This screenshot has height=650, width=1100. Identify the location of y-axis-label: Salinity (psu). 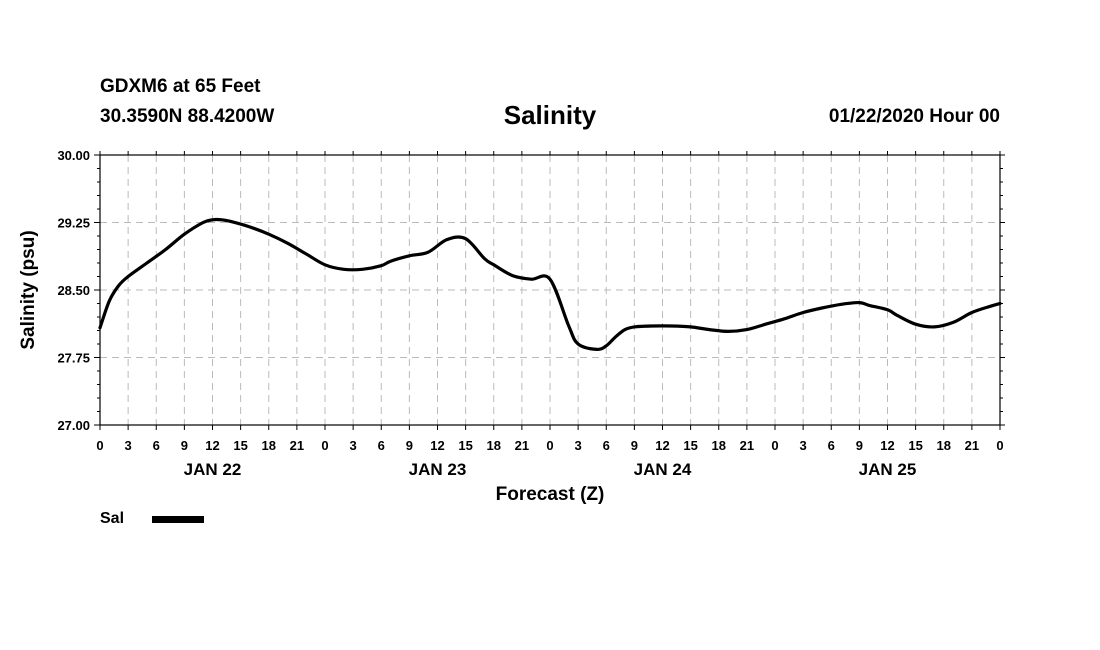
(28, 289).